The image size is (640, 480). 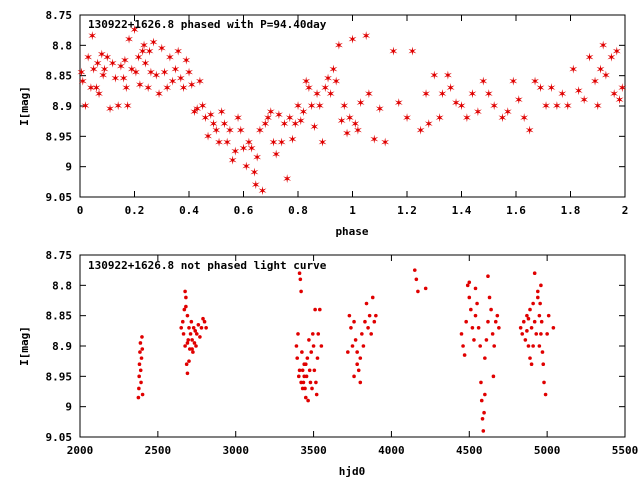 I want to click on y-tick-label: 8.8, so click(x=62, y=285).